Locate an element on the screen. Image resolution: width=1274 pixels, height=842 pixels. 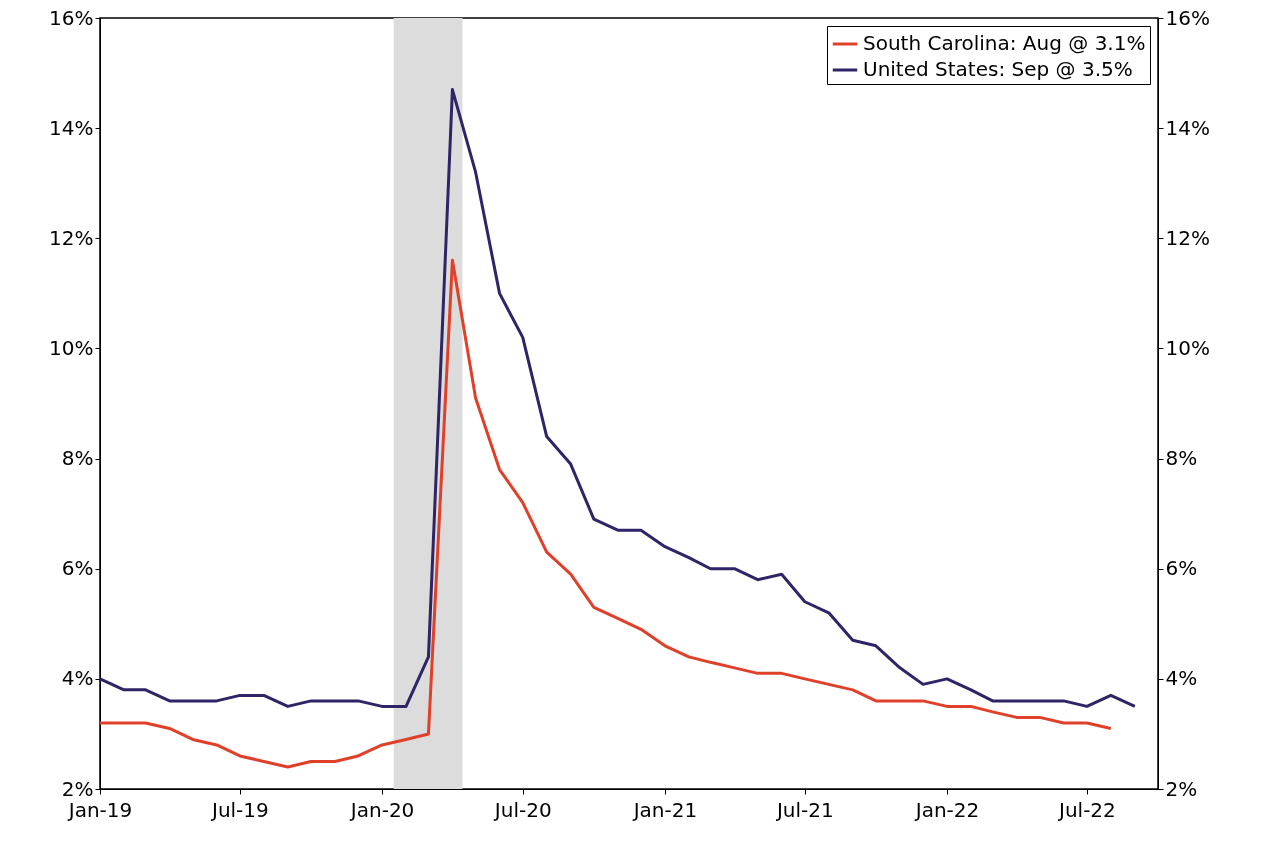
y2-tick-label: 4% is located at coordinates (1181, 678).